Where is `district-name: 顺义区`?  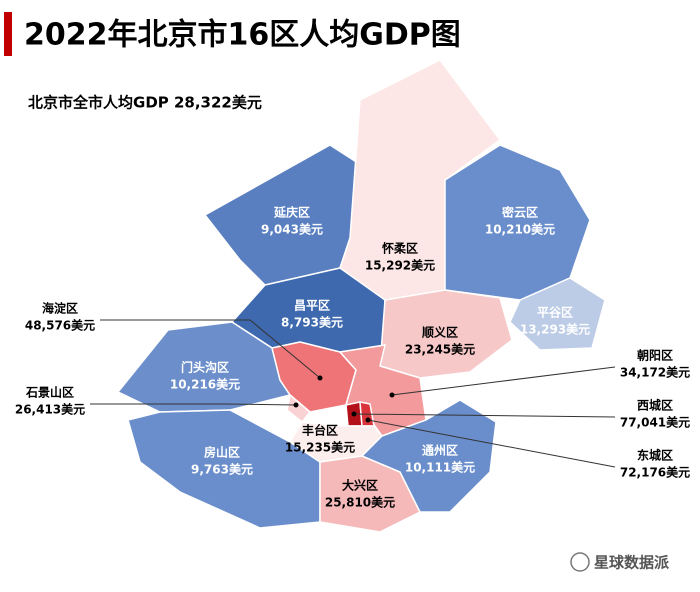 district-name: 顺义区 is located at coordinates (440, 332).